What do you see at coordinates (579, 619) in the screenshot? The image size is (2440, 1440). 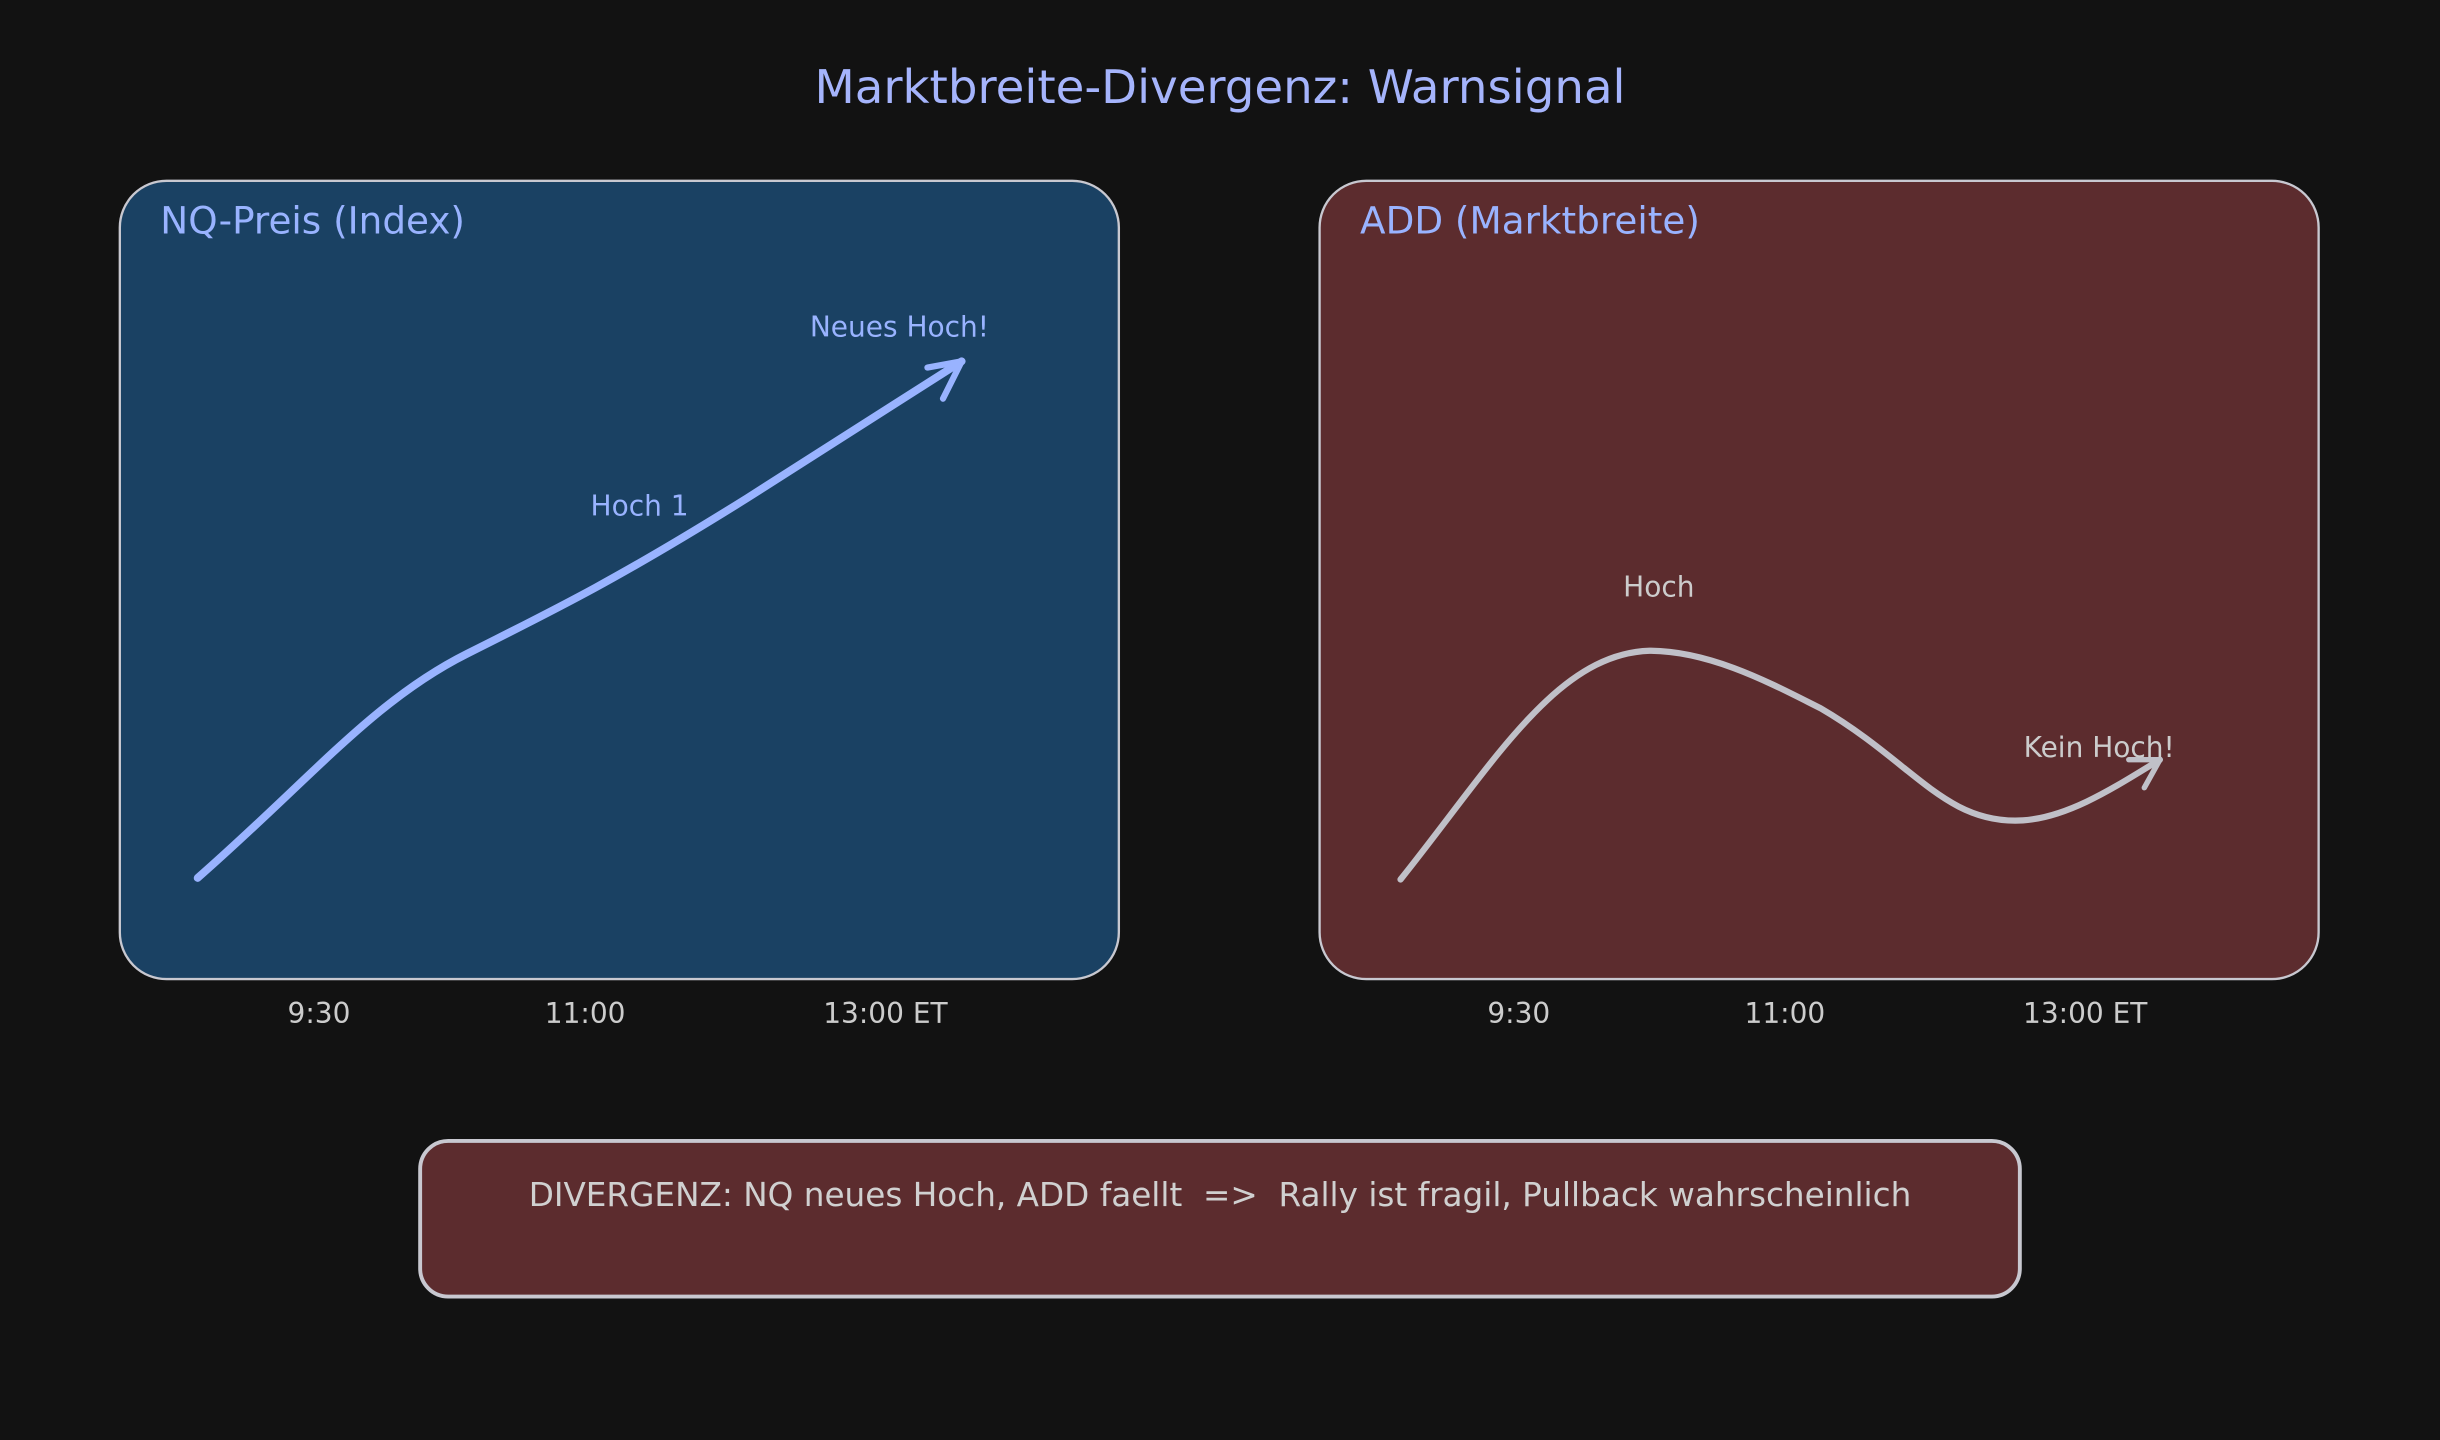 I see `nq-line` at bounding box center [579, 619].